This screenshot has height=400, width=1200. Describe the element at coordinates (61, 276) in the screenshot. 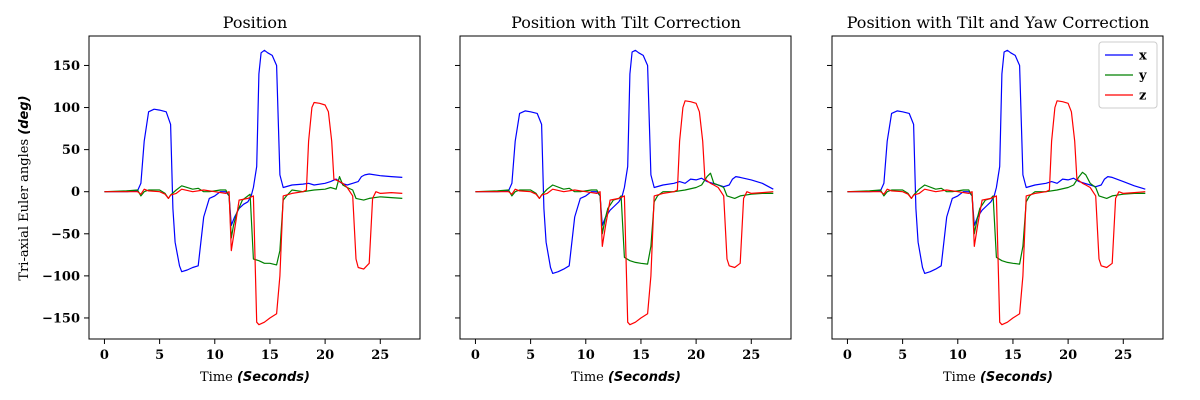

I see `y-tick-label: −100` at that location.